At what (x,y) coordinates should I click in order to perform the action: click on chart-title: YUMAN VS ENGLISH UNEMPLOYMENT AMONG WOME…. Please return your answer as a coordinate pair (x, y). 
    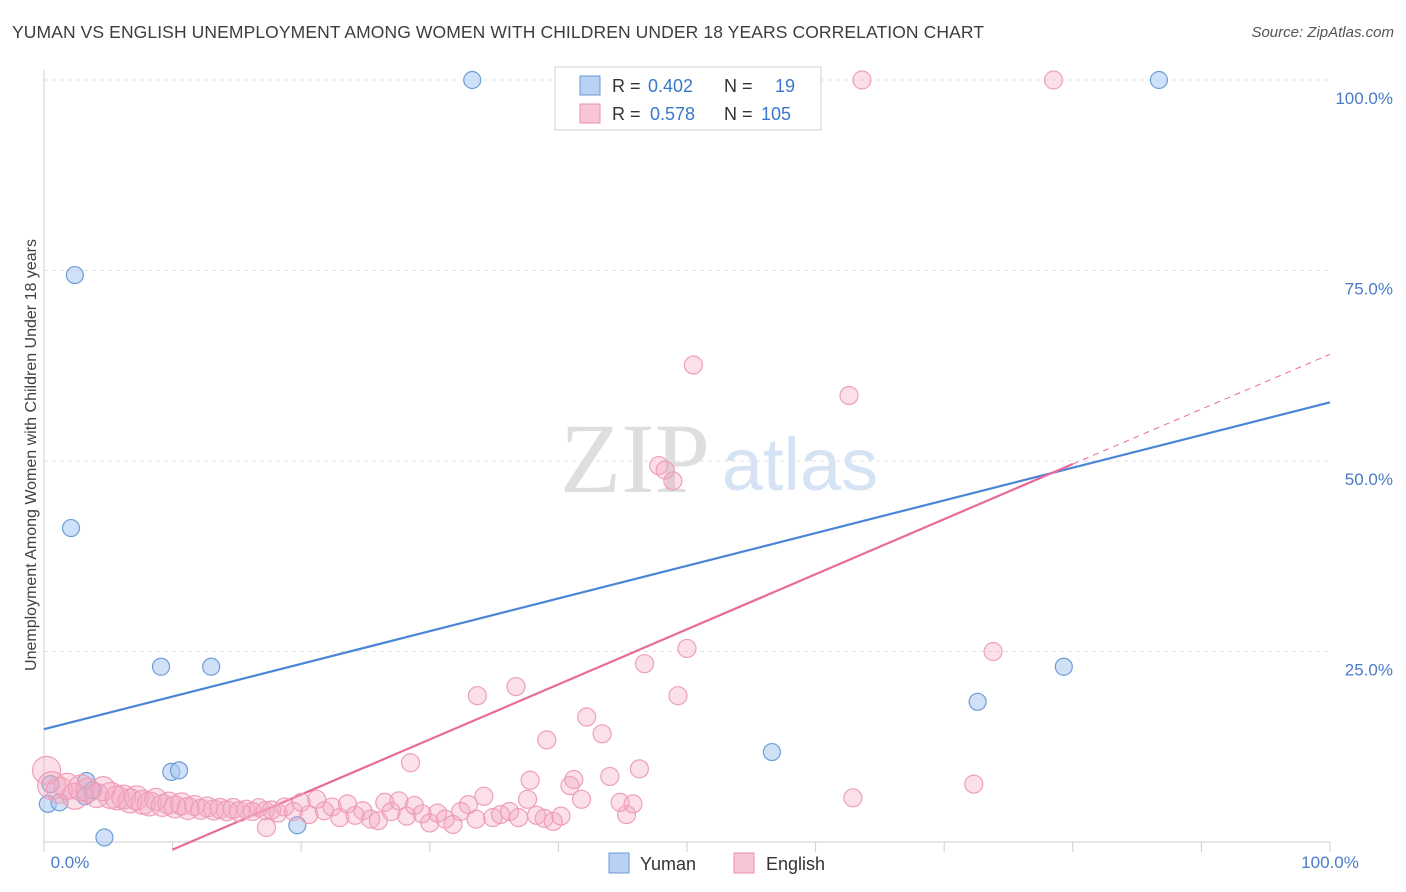
    Looking at the image, I should click on (498, 32).